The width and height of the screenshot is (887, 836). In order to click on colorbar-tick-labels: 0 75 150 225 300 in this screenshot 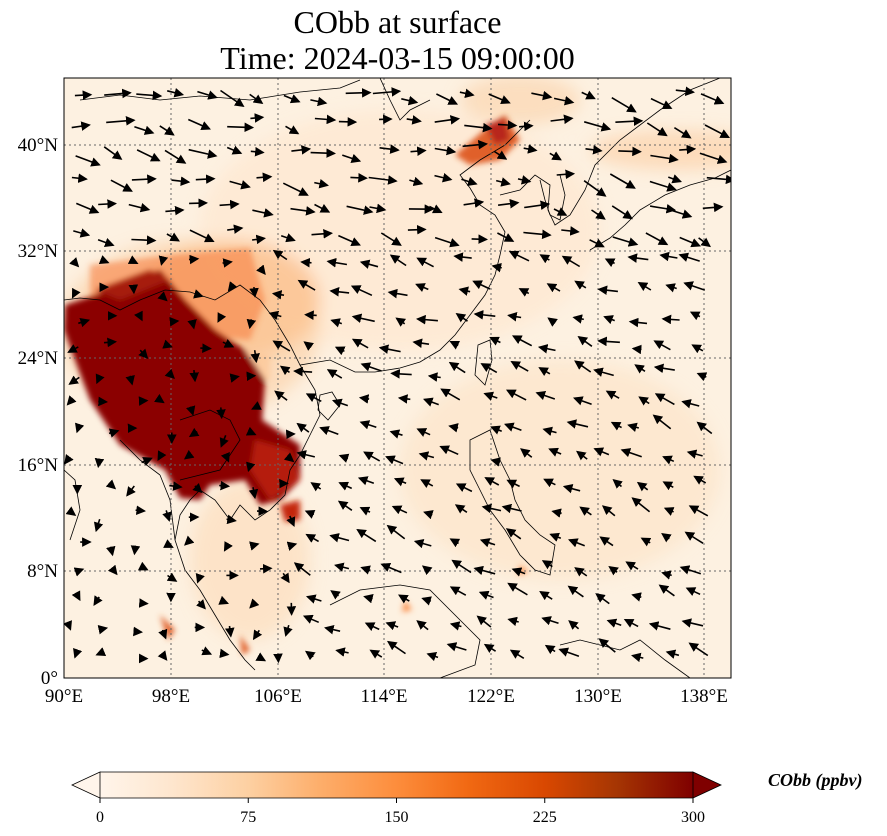, I will do `click(400, 812)`.